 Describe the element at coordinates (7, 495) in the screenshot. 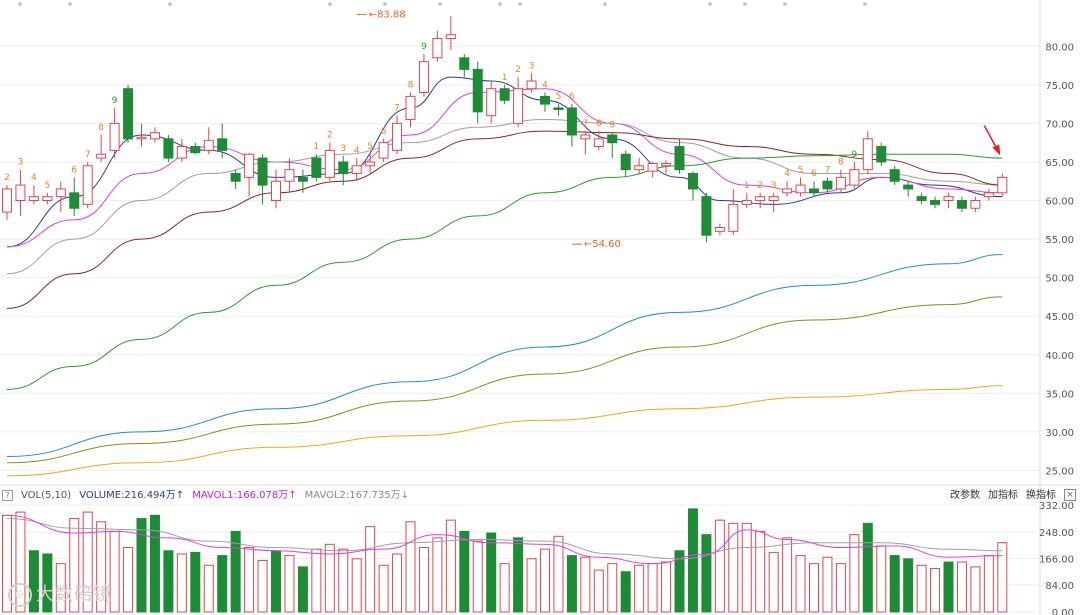

I see `help-icon: ?` at that location.